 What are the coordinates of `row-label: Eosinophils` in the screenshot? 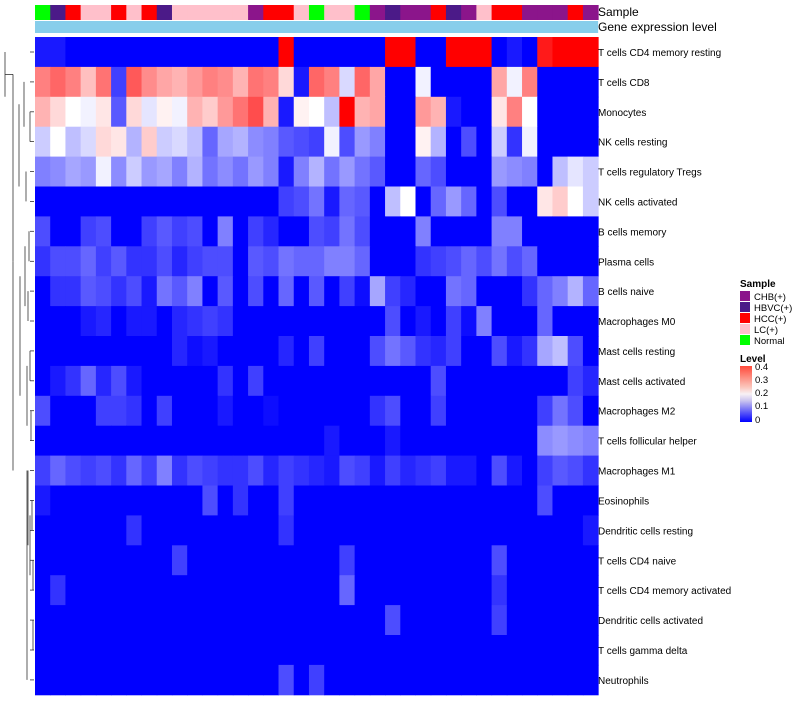 It's located at (623, 501).